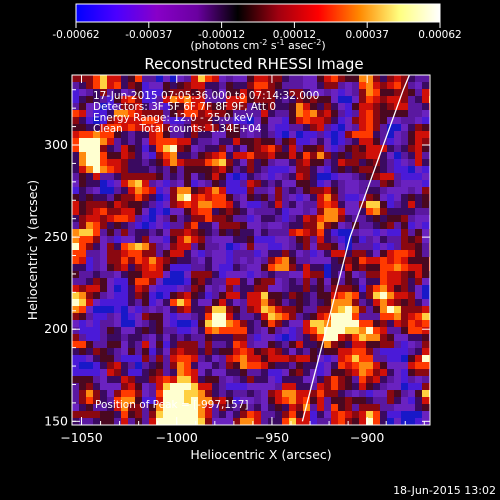 The height and width of the screenshot is (500, 500). What do you see at coordinates (444, 490) in the screenshot?
I see `timestamp: 18-Jun-2015 13:02` at bounding box center [444, 490].